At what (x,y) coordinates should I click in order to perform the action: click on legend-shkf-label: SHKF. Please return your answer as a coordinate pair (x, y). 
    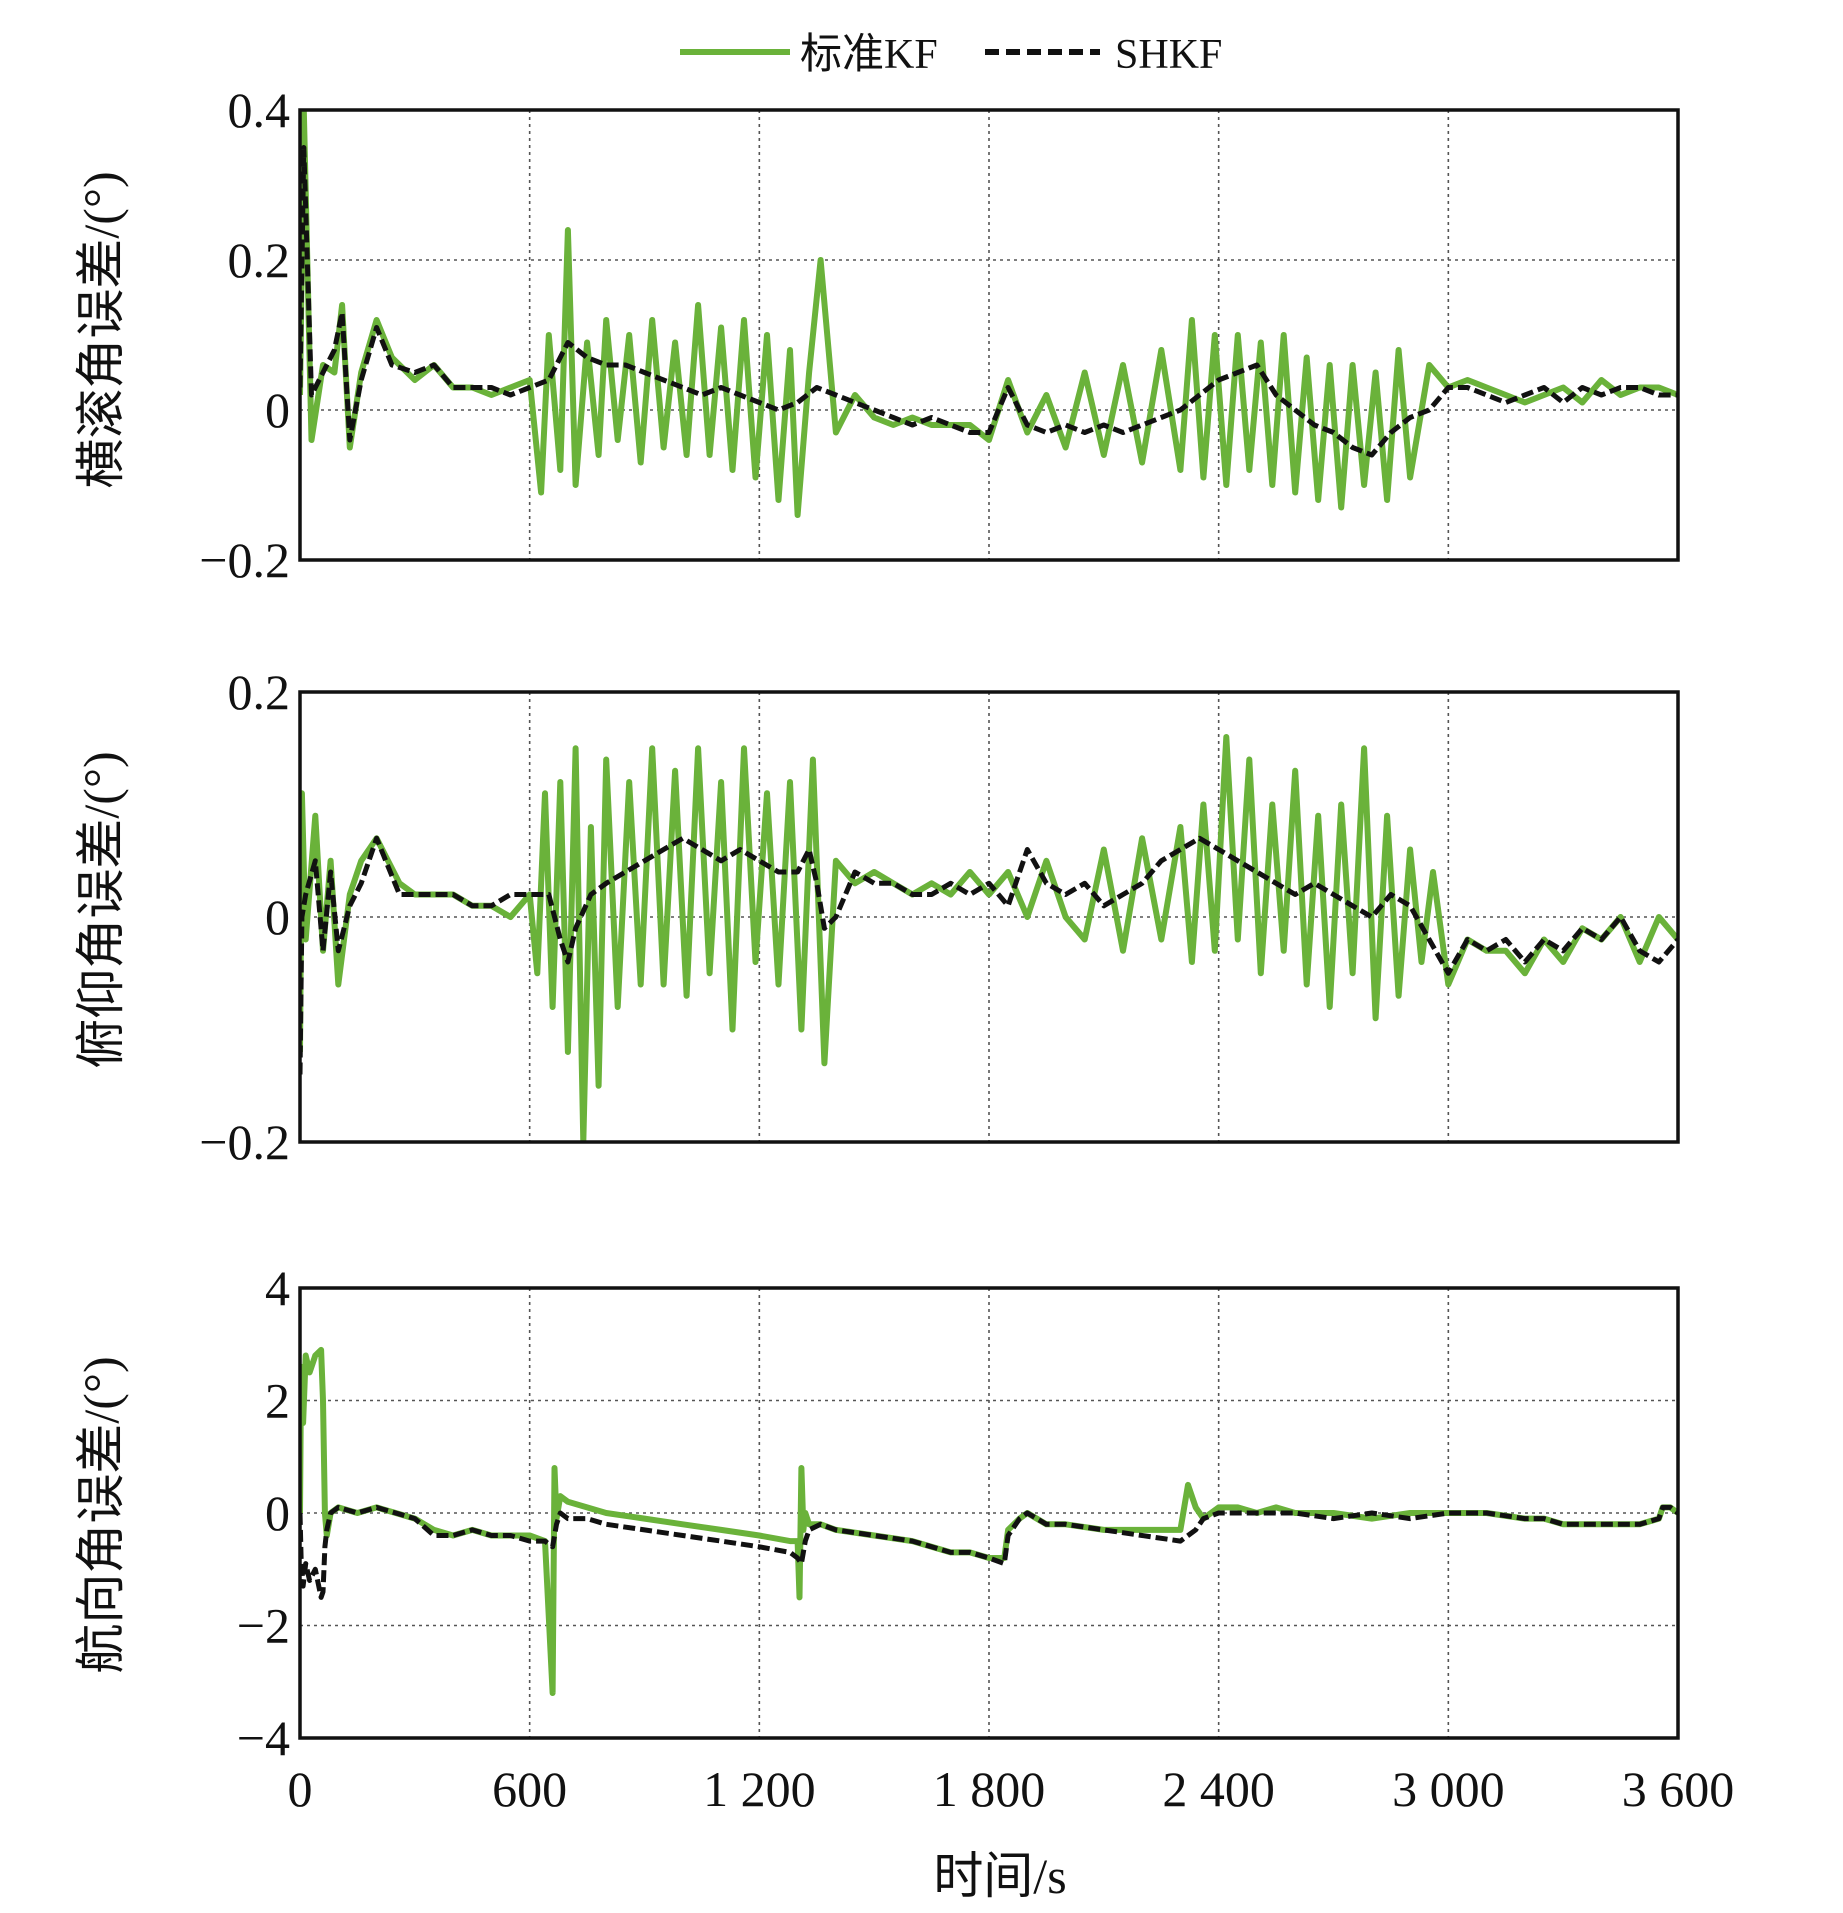
    Looking at the image, I should click on (1168, 55).